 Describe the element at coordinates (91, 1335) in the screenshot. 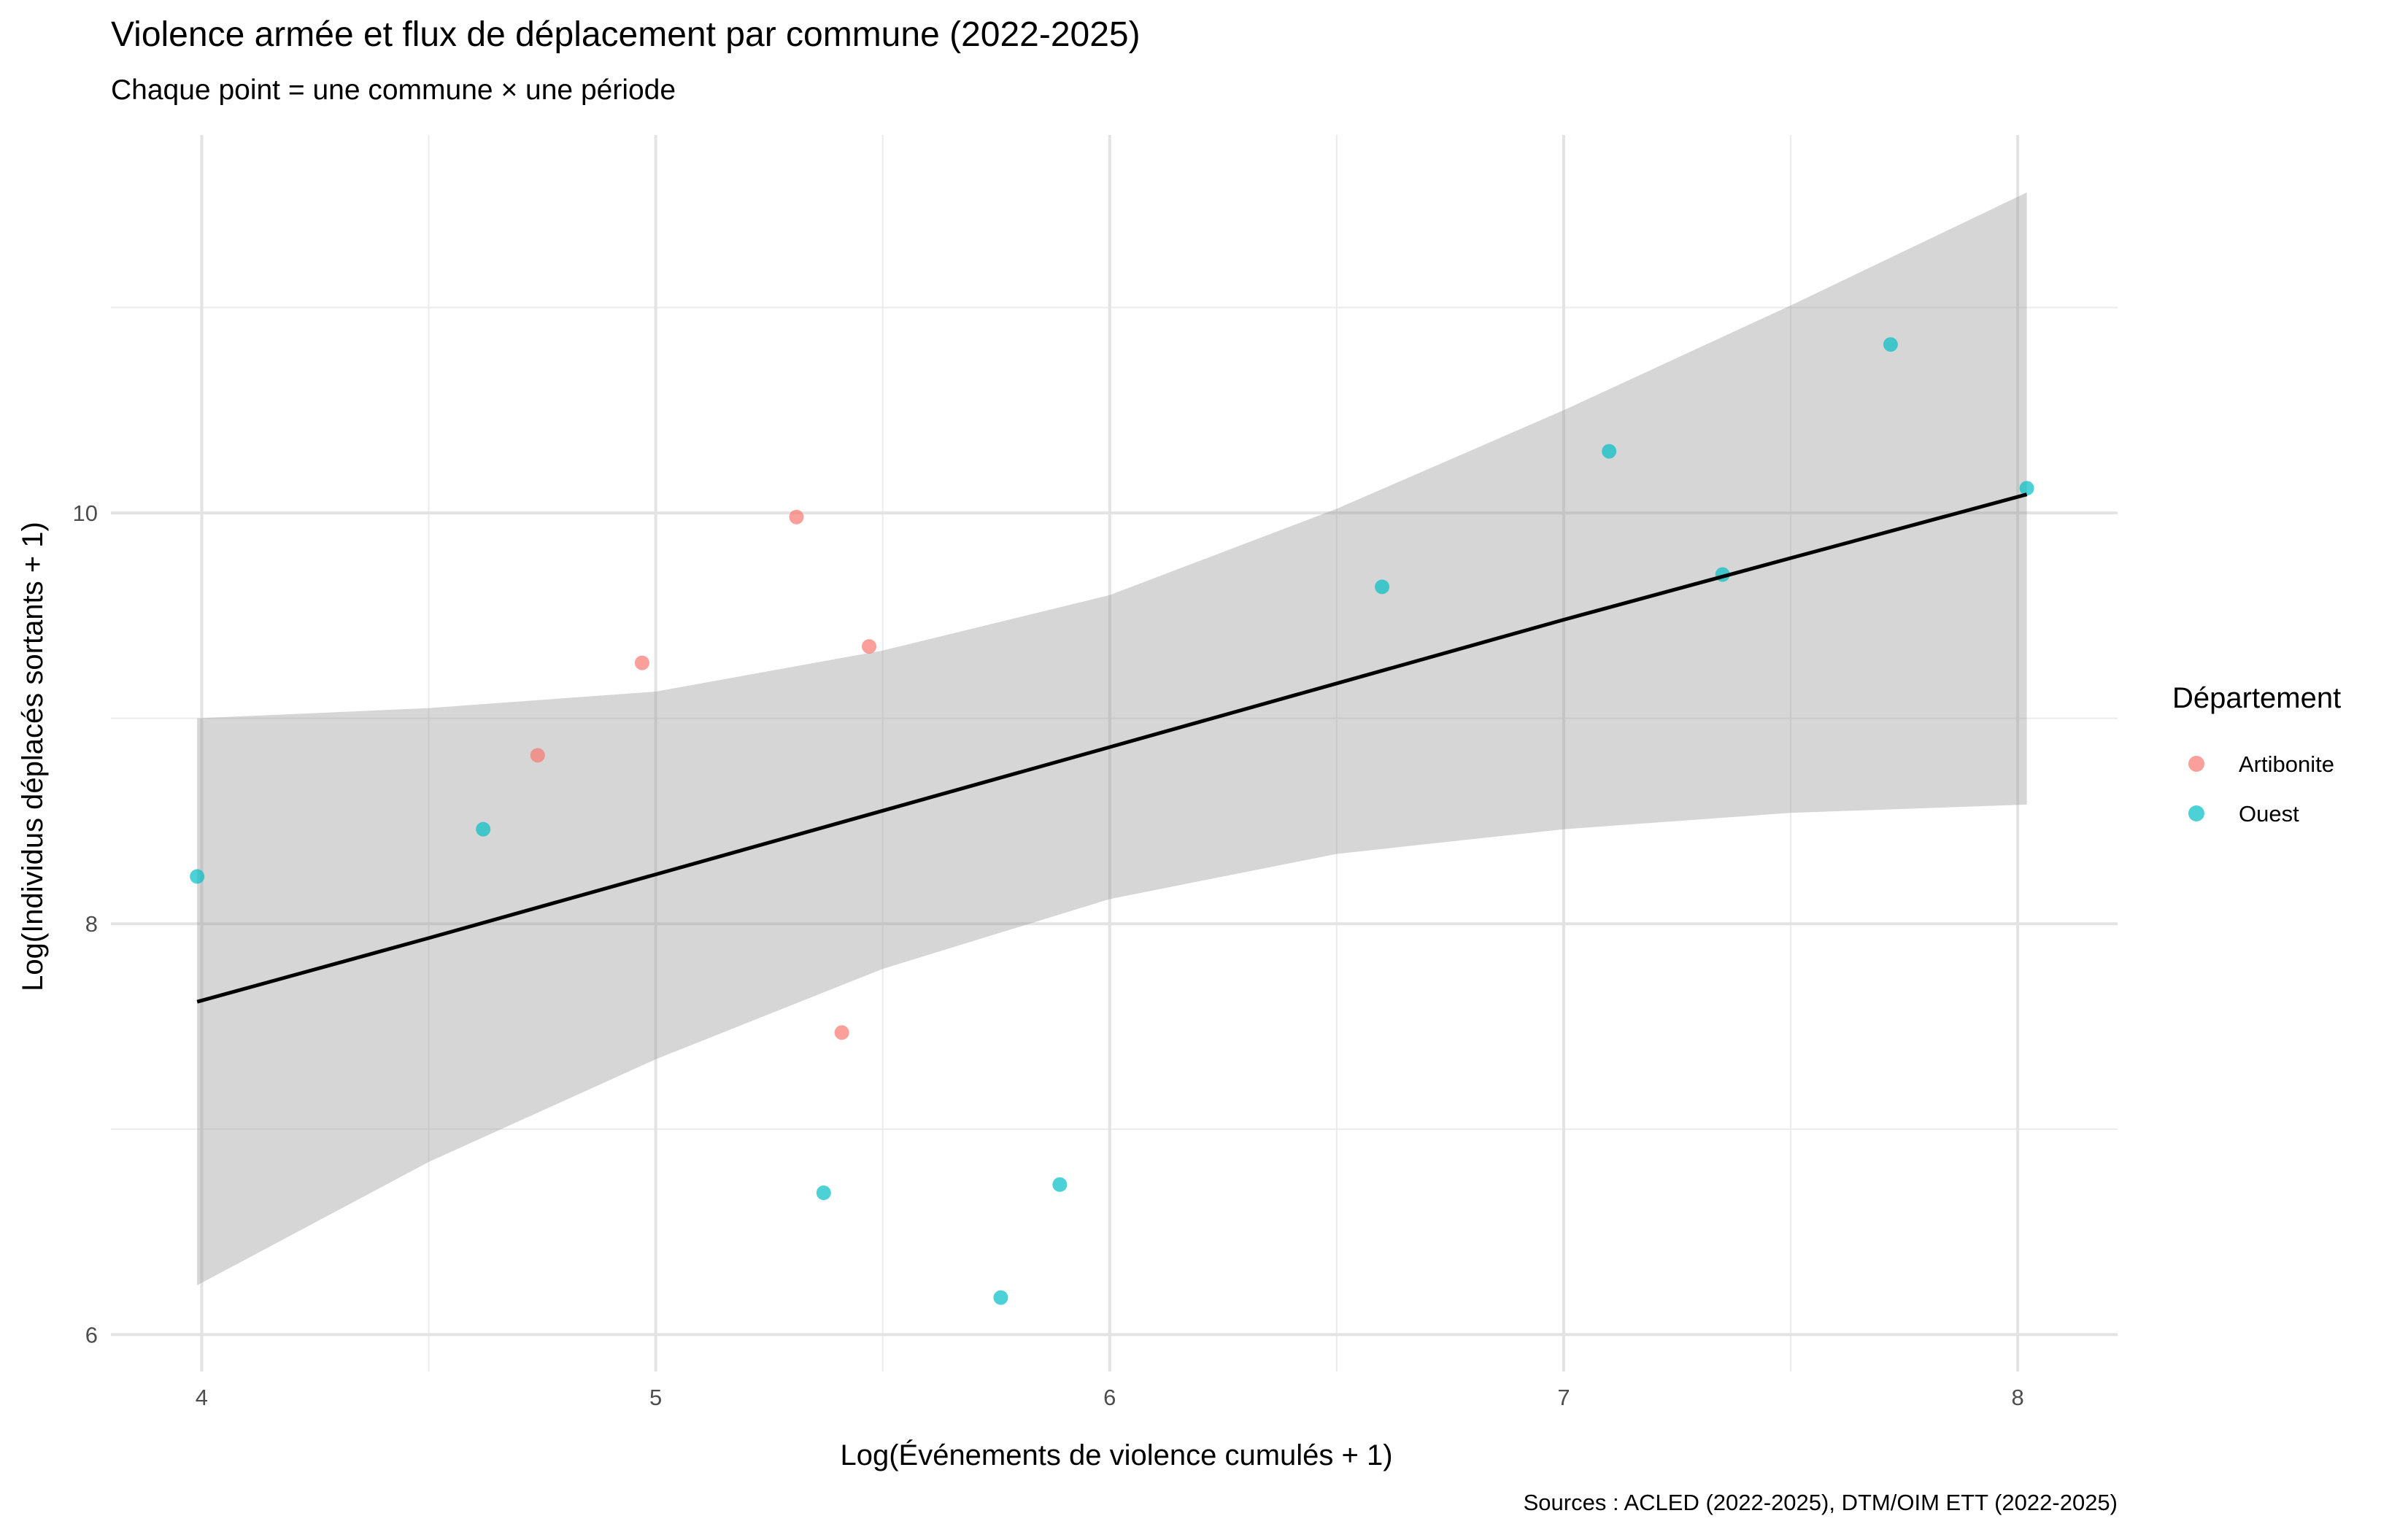

I see `y-tick-label: 6` at that location.